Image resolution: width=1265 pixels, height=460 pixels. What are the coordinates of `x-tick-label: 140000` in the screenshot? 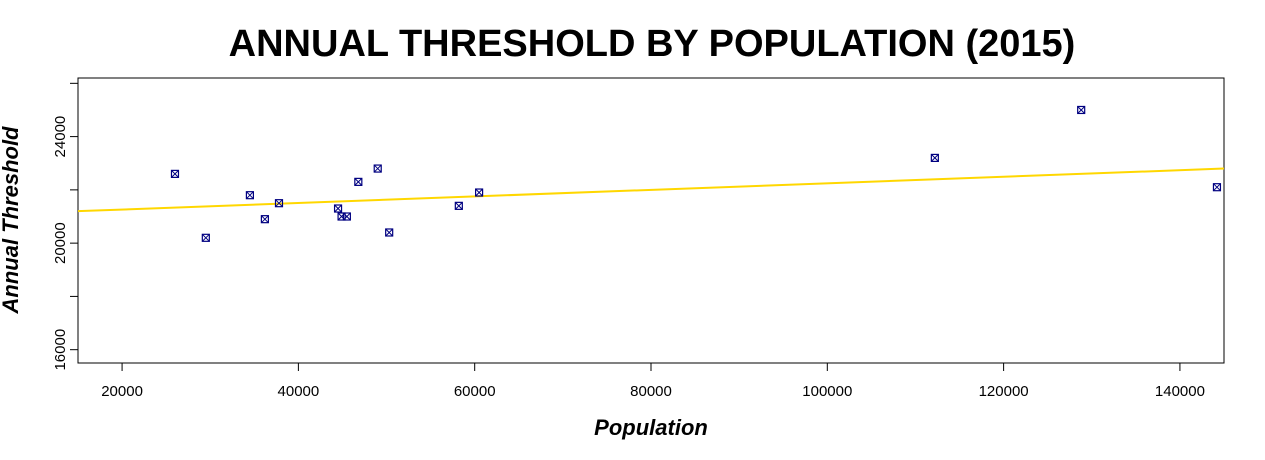 It's located at (1180, 391).